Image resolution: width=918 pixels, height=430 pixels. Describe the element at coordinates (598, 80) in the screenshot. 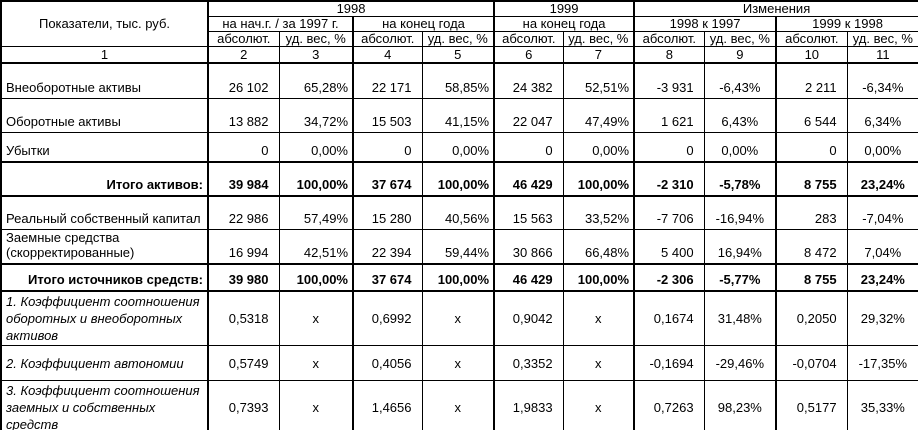

I see `cell: 52,51%` at that location.